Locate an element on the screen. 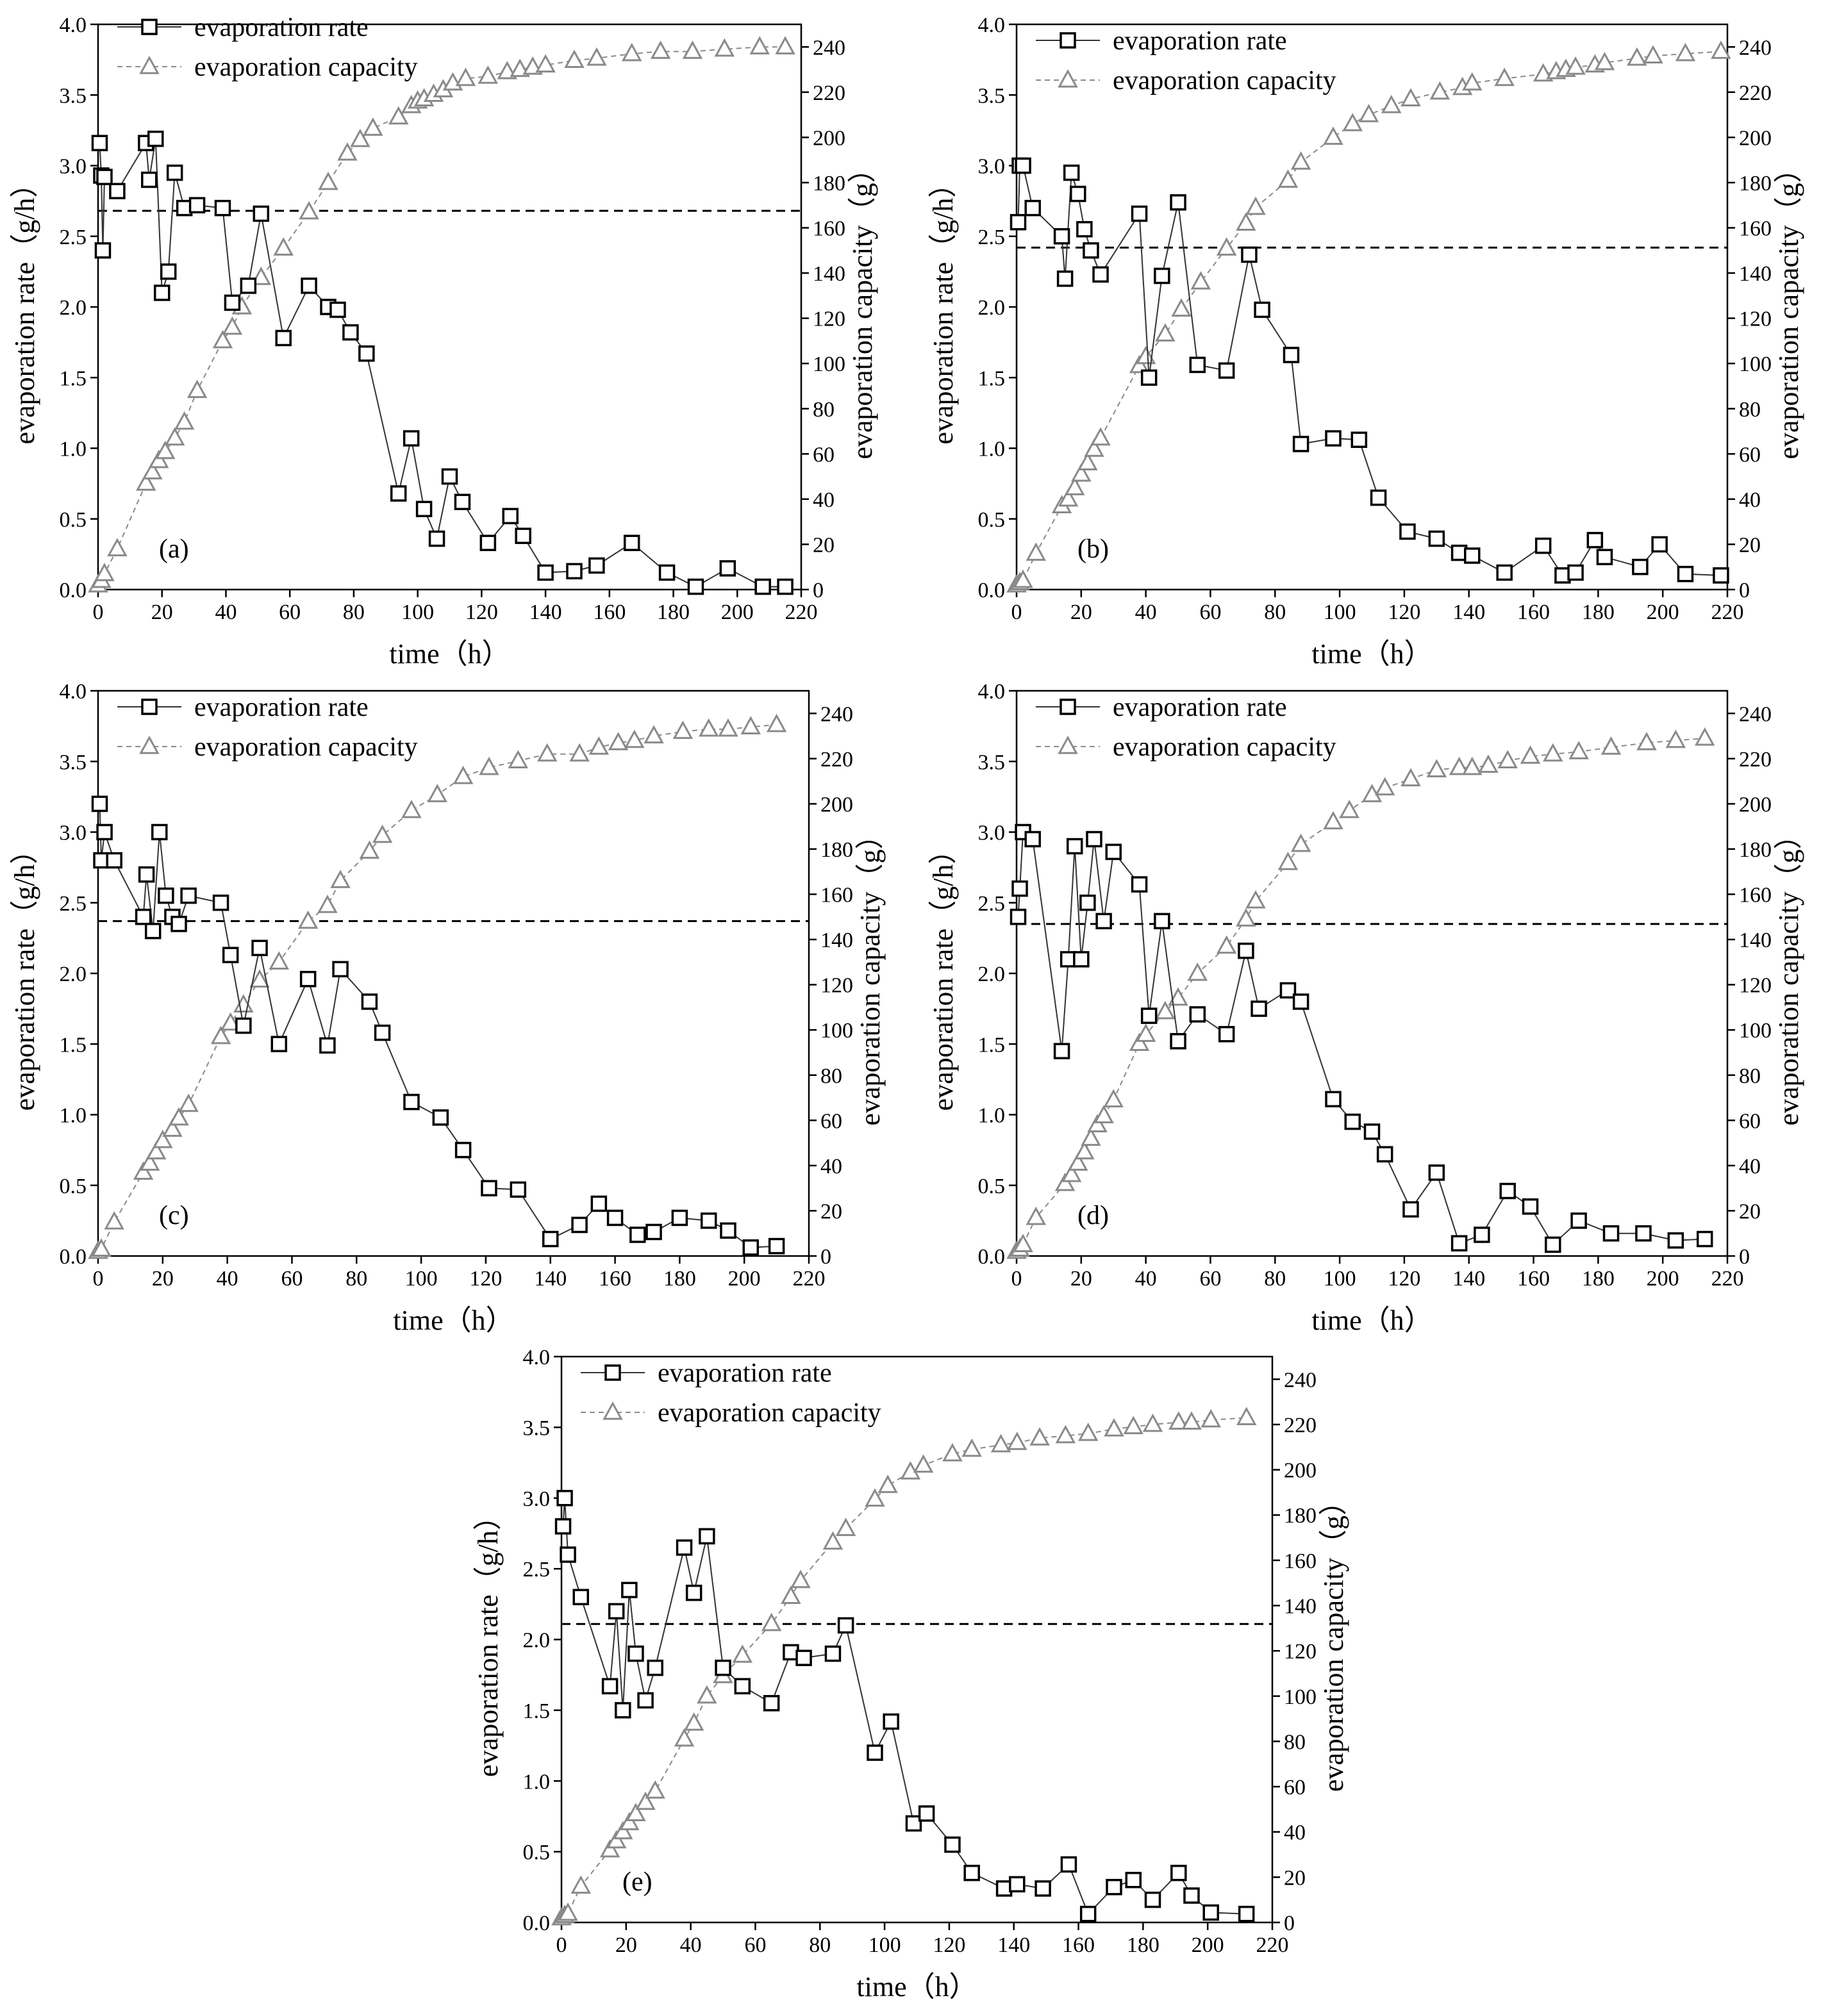 Image resolution: width=1837 pixels, height=2016 pixels. x-tick-label: 120 is located at coordinates (949, 1945).